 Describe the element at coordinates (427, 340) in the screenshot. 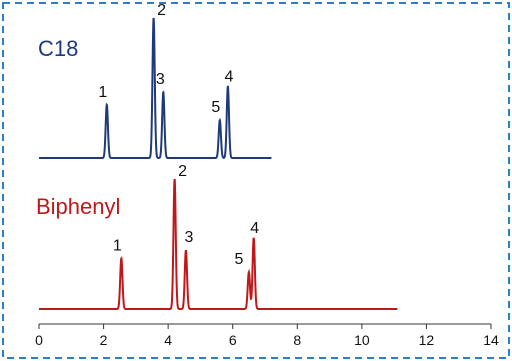

I see `x-tick-label: 12` at that location.